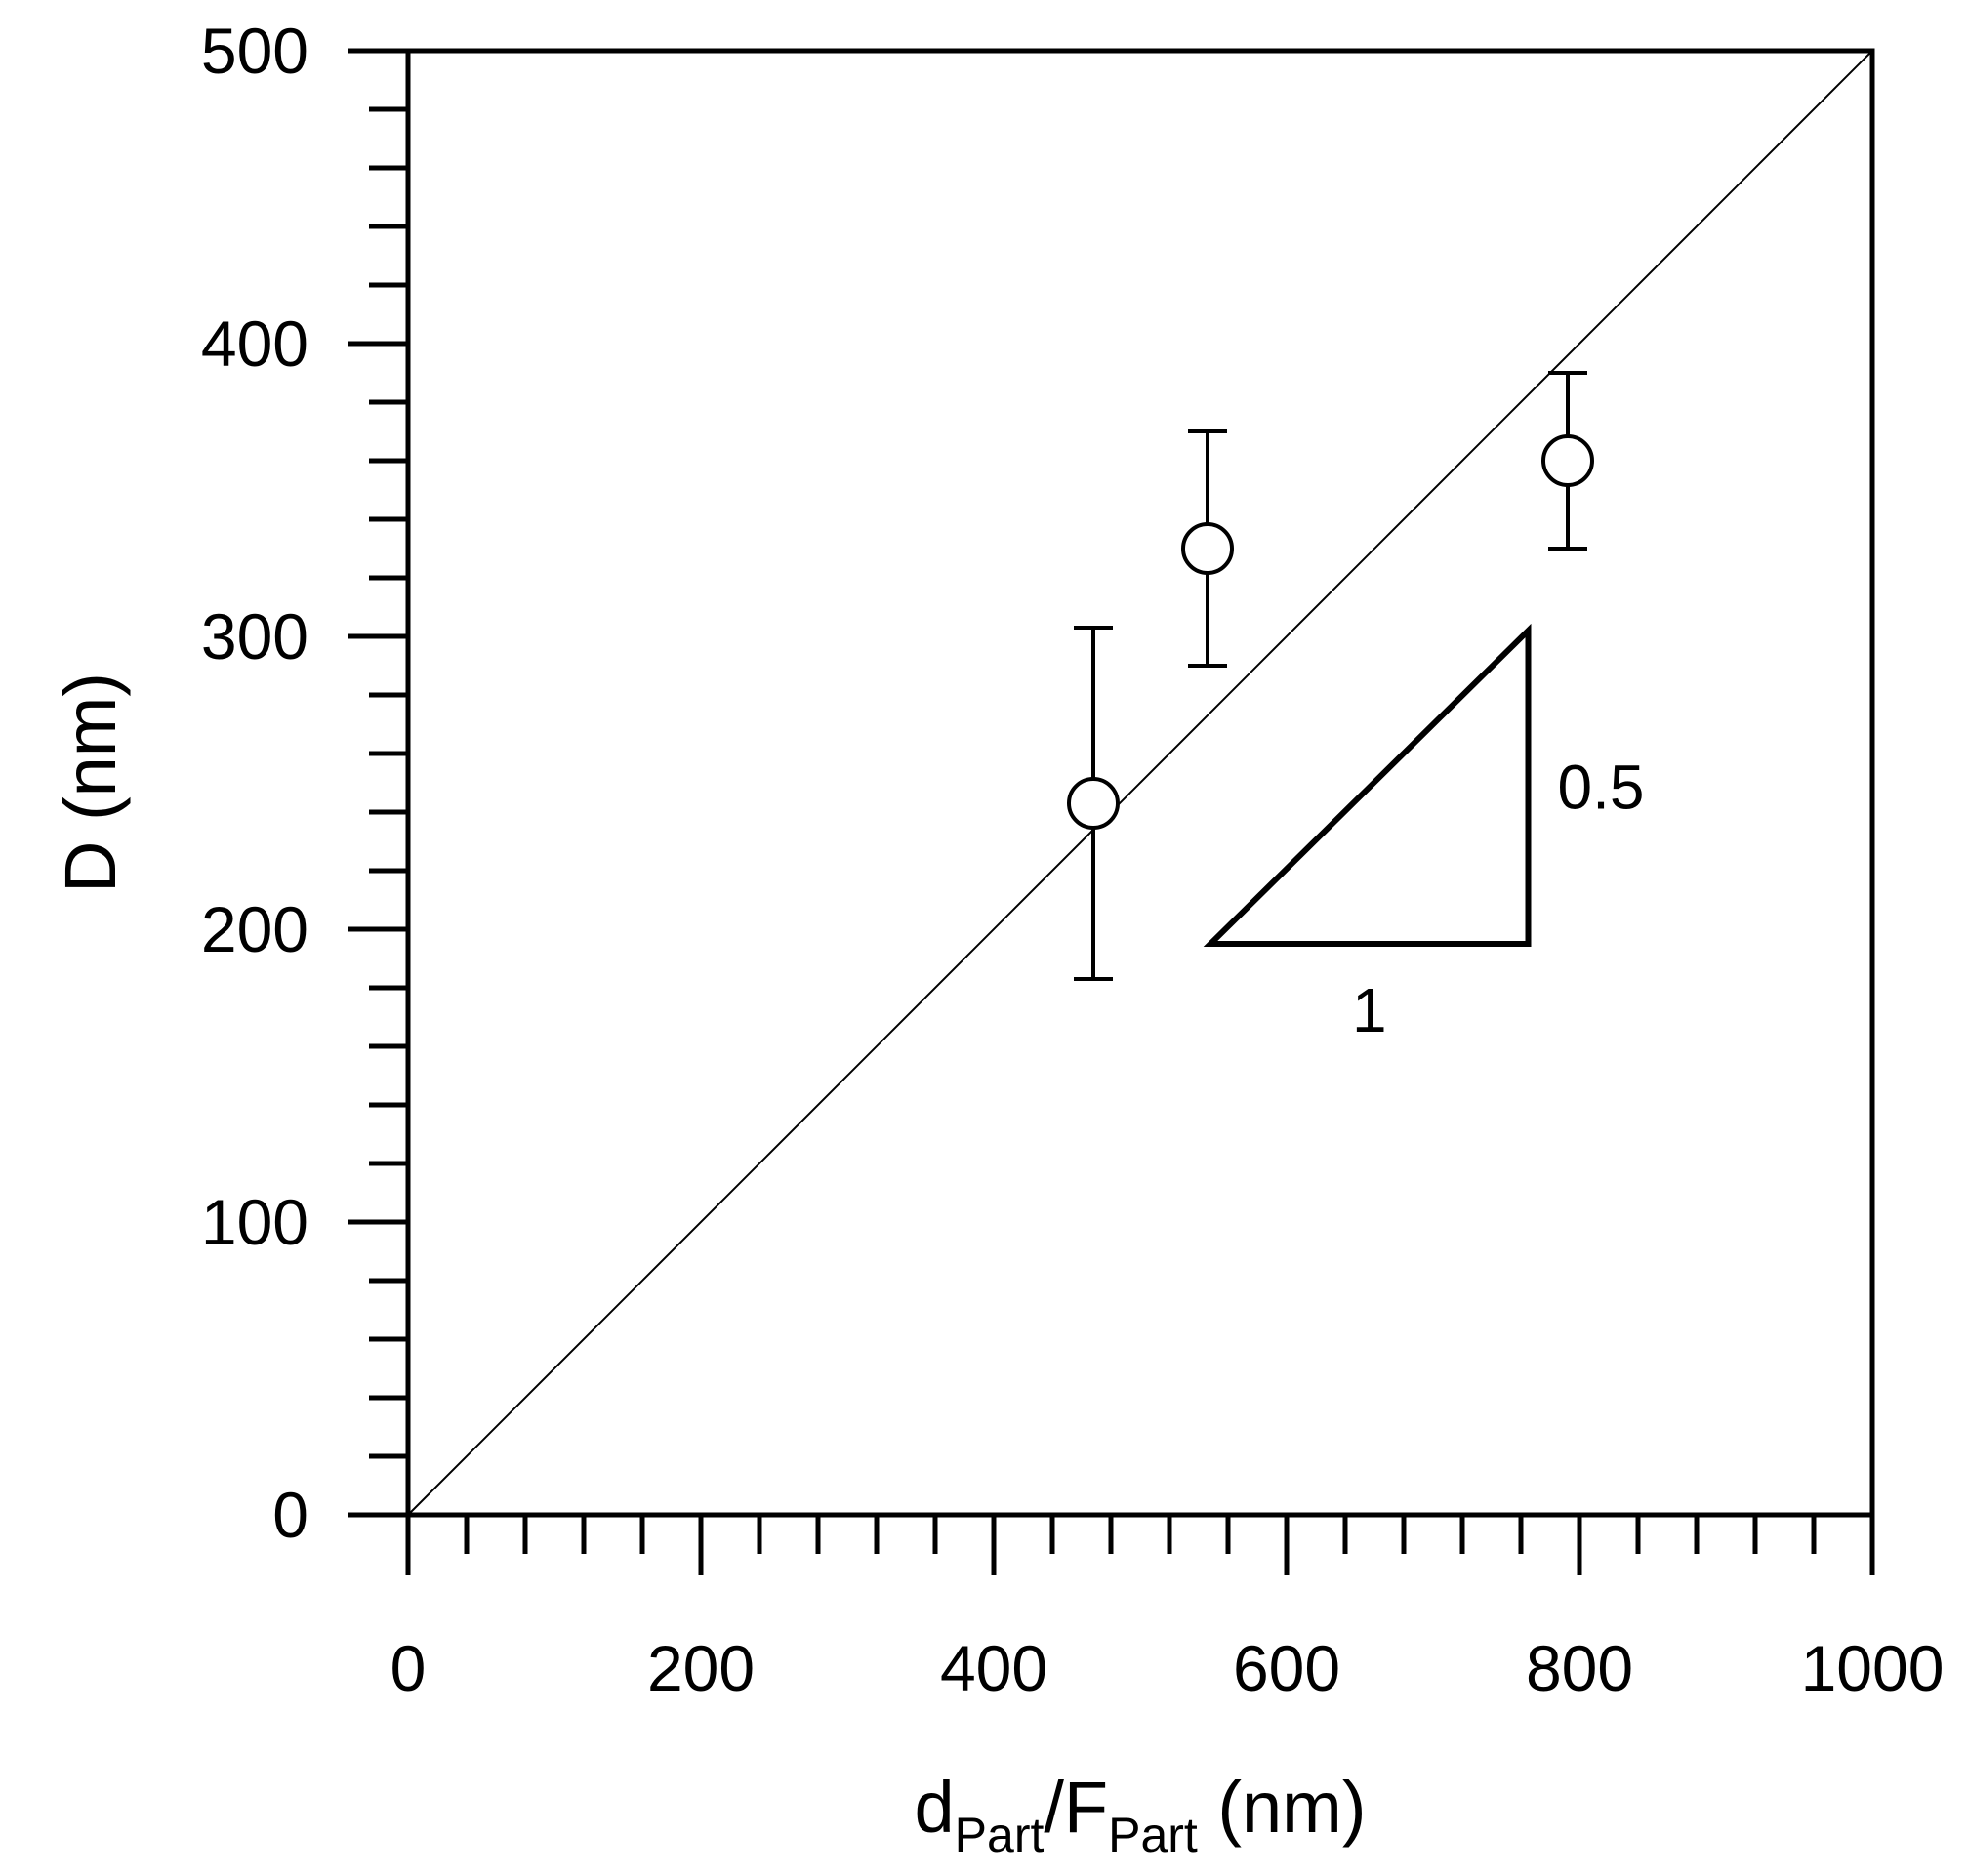 The height and width of the screenshot is (1876, 1967). I want to click on x-tick-label: 200, so click(701, 1668).